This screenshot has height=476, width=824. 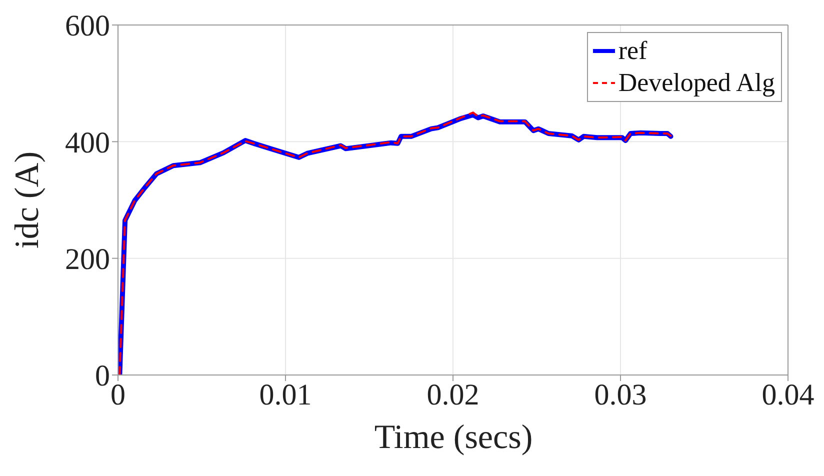 I want to click on legend-label: Developed Alg, so click(x=696, y=83).